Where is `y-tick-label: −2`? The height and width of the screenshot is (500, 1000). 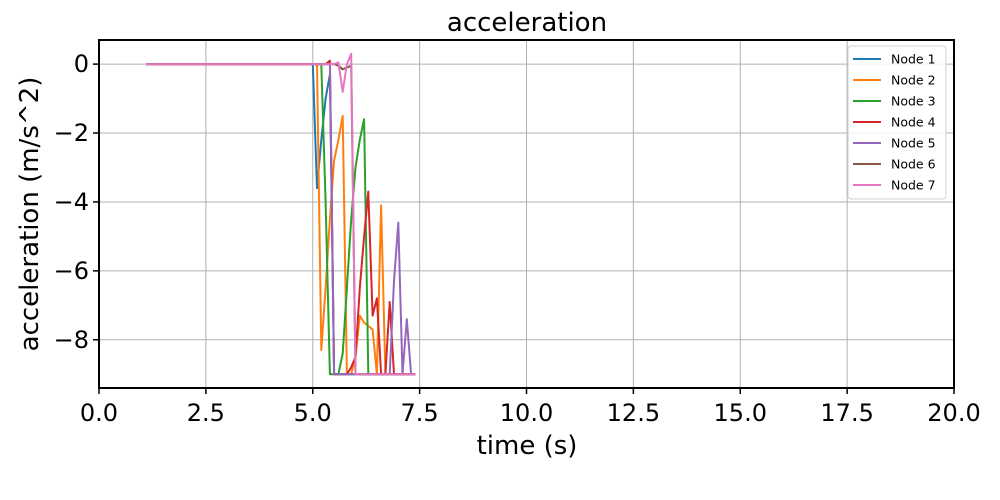
y-tick-label: −2 is located at coordinates (71, 133).